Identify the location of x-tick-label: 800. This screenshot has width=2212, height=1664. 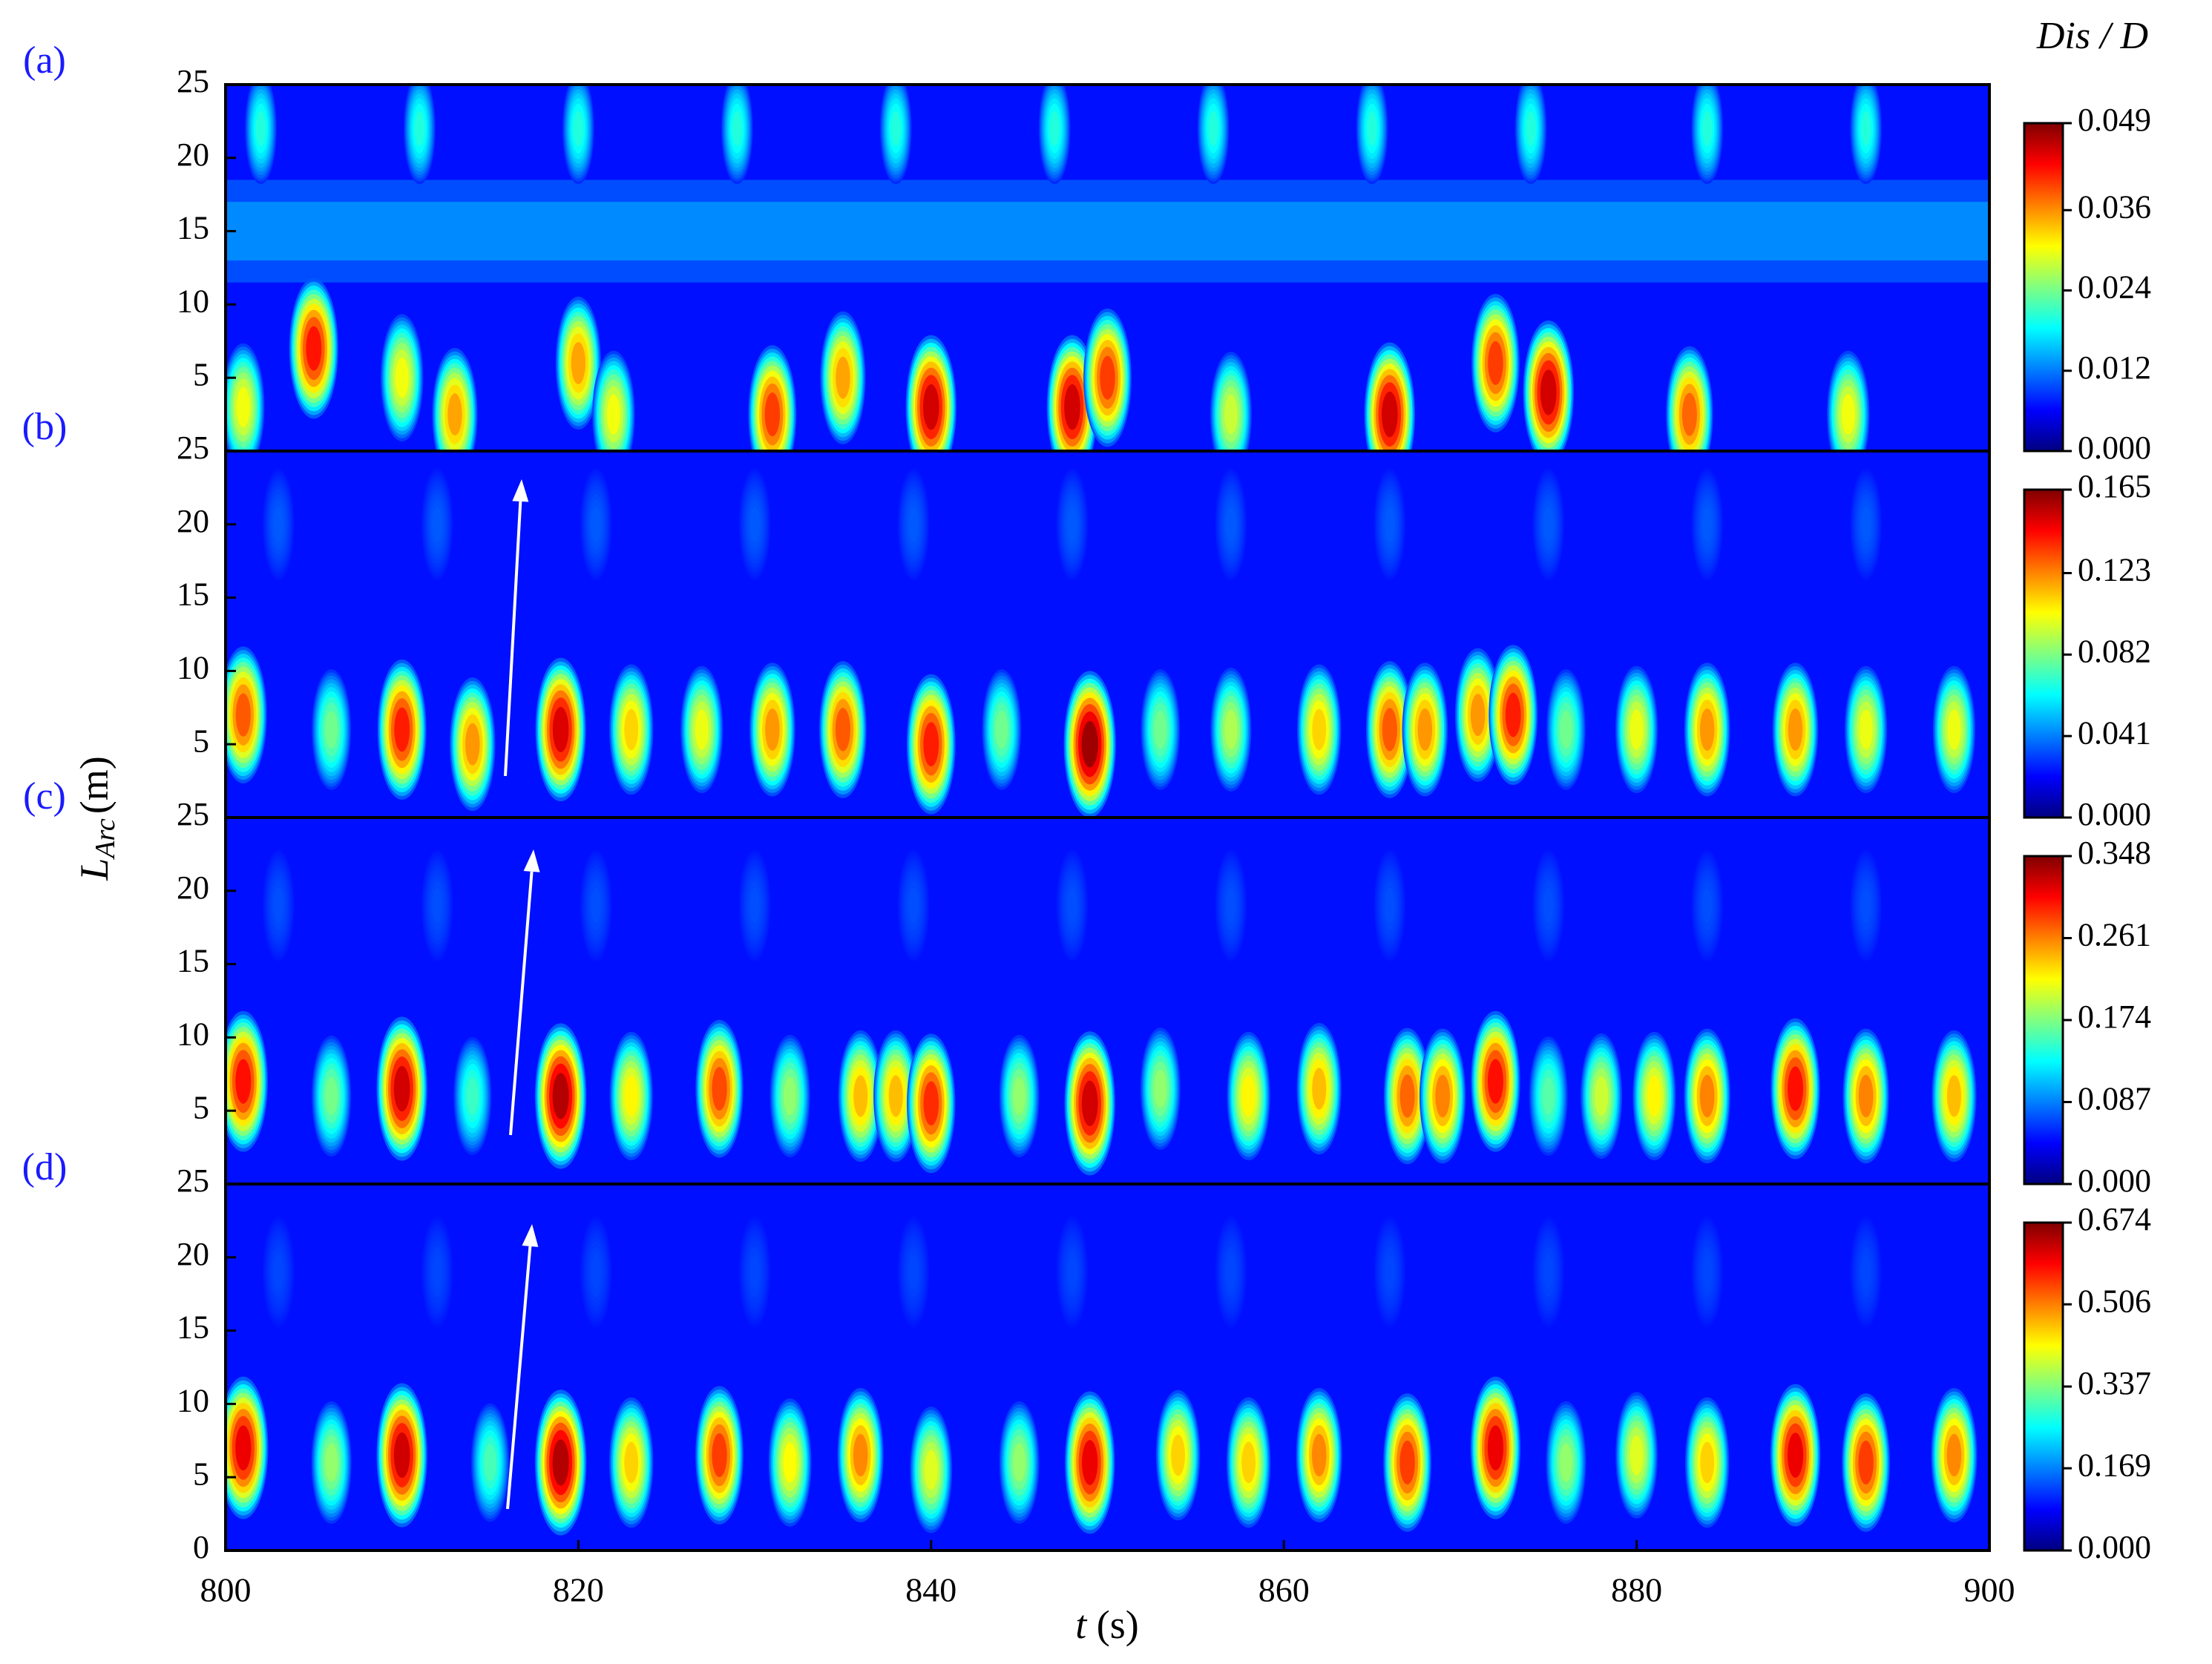
(226, 1590).